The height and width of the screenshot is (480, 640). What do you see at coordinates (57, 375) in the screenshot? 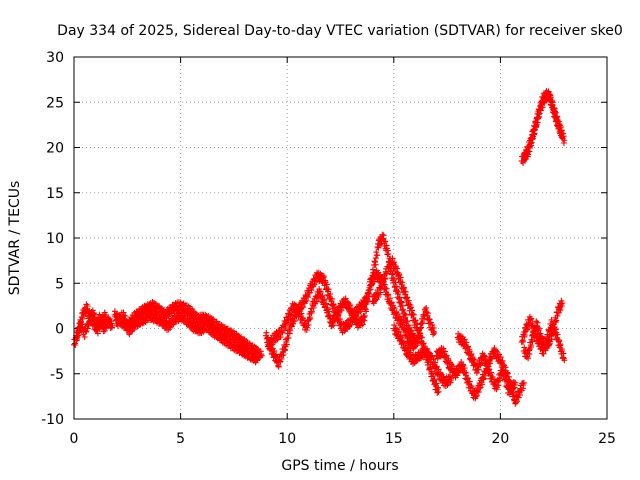
I see `y-tick-label: -5` at bounding box center [57, 375].